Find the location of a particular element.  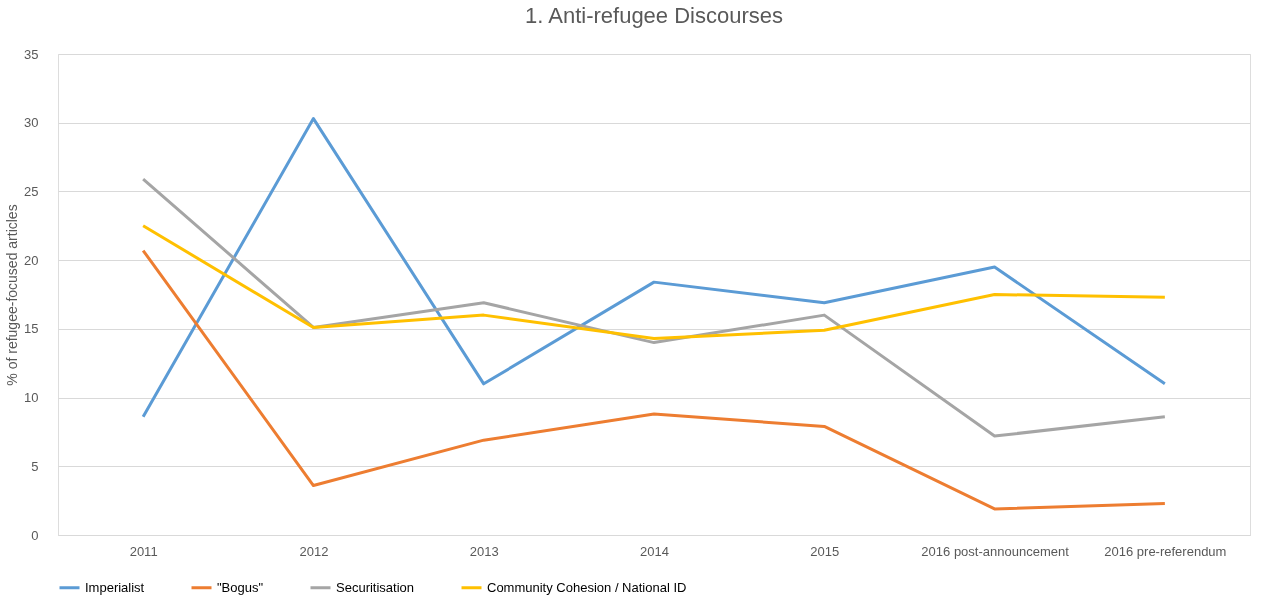

x-tick-label: 2016 post-announcement is located at coordinates (995, 551).